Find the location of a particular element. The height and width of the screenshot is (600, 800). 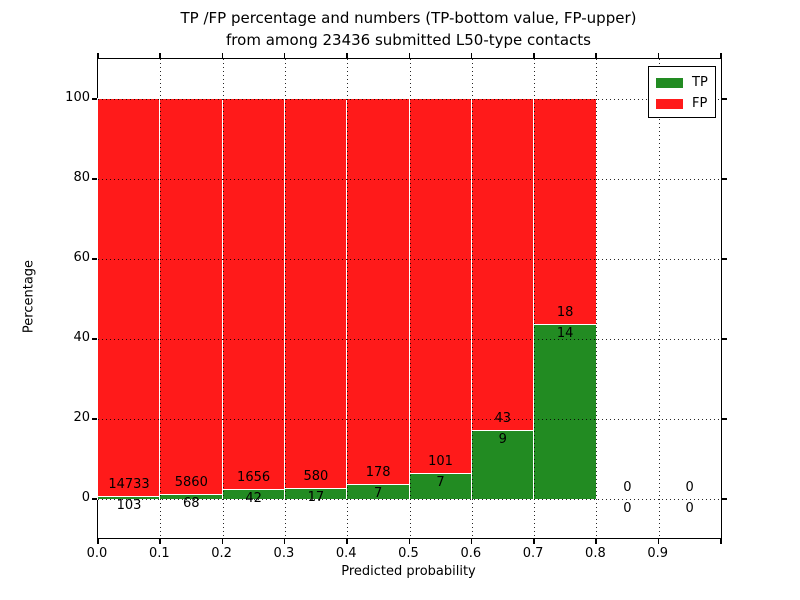

bar-segment-tp-bin3 is located at coordinates (316, 493).